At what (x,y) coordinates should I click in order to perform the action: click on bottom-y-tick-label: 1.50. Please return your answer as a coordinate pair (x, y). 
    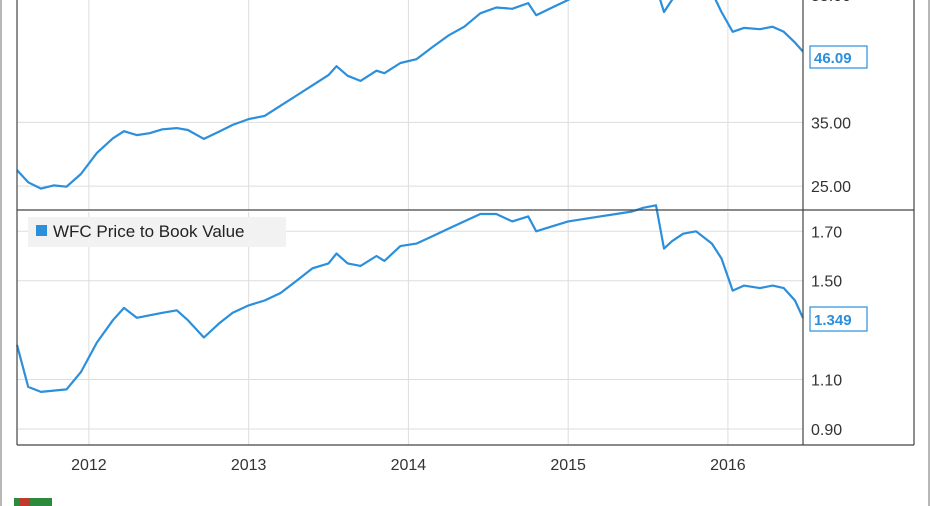
    Looking at the image, I should click on (826, 282).